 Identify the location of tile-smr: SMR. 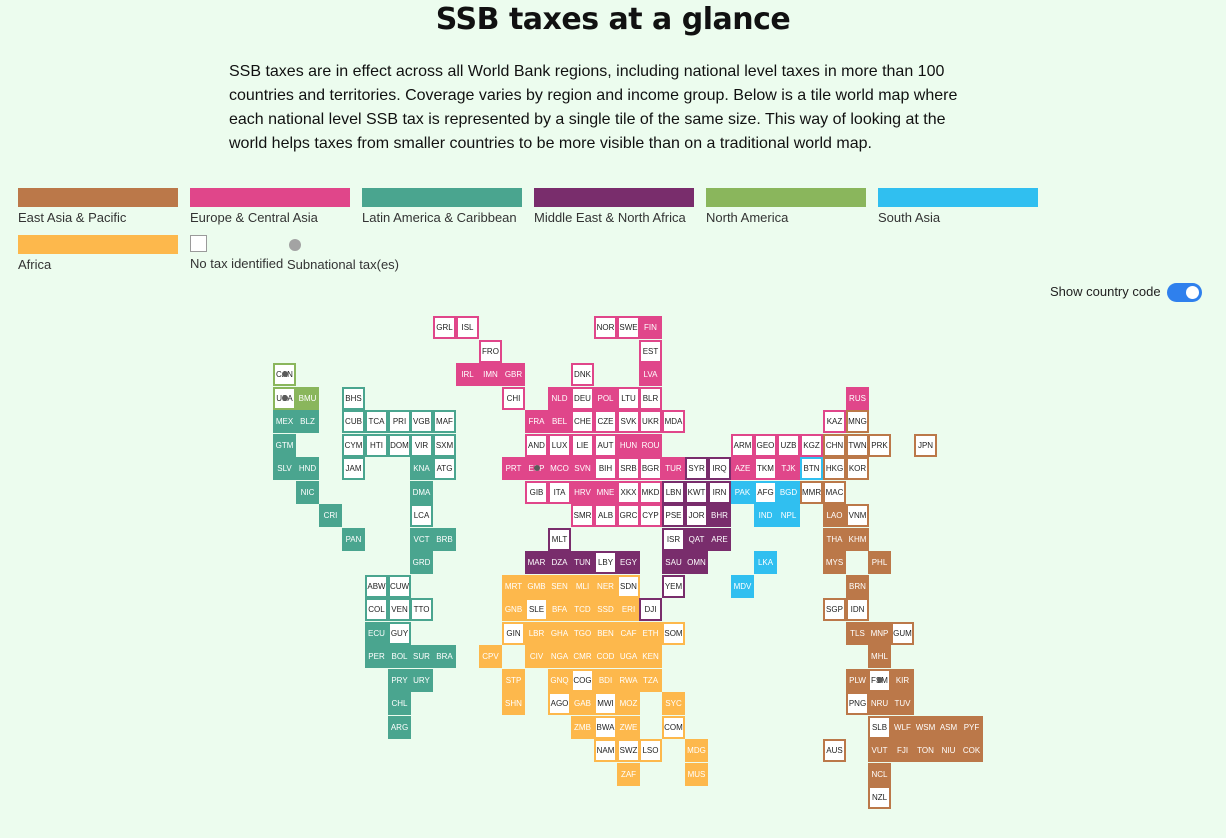
(582, 515).